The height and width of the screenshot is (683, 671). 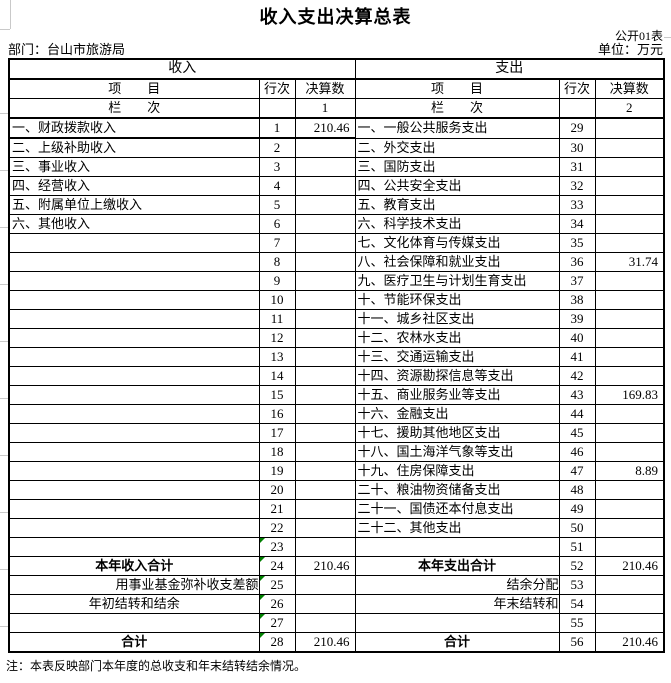 What do you see at coordinates (577, 547) in the screenshot?
I see `expense-line-number: 51` at bounding box center [577, 547].